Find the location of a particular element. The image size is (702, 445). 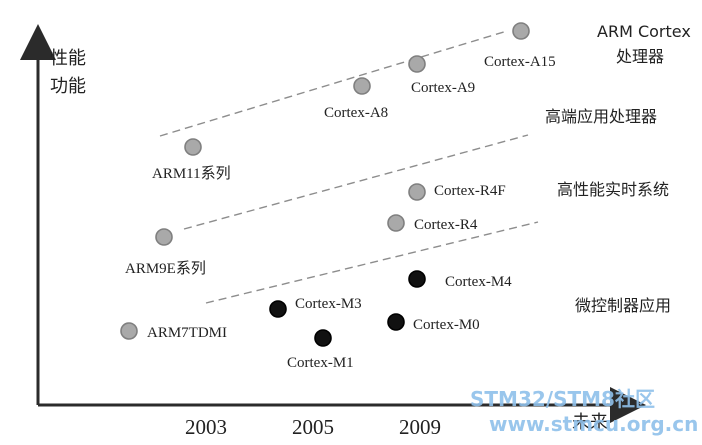

category-high-end: 高端应用处理器 is located at coordinates (601, 116).